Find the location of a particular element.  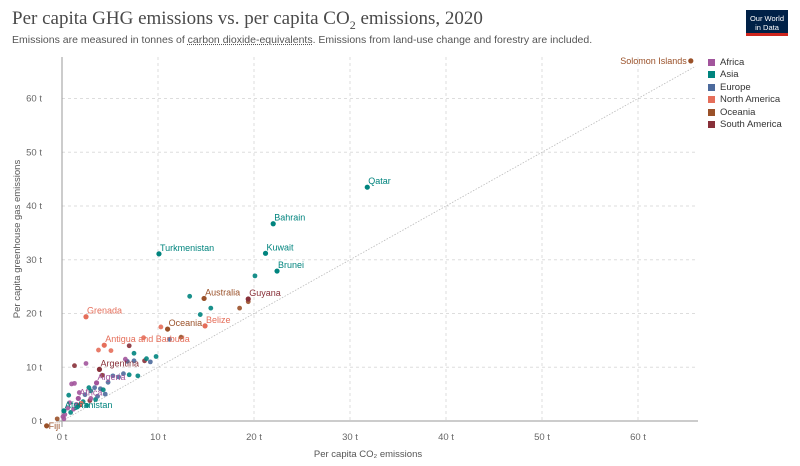

point-label: Argentina is located at coordinates (119, 363).